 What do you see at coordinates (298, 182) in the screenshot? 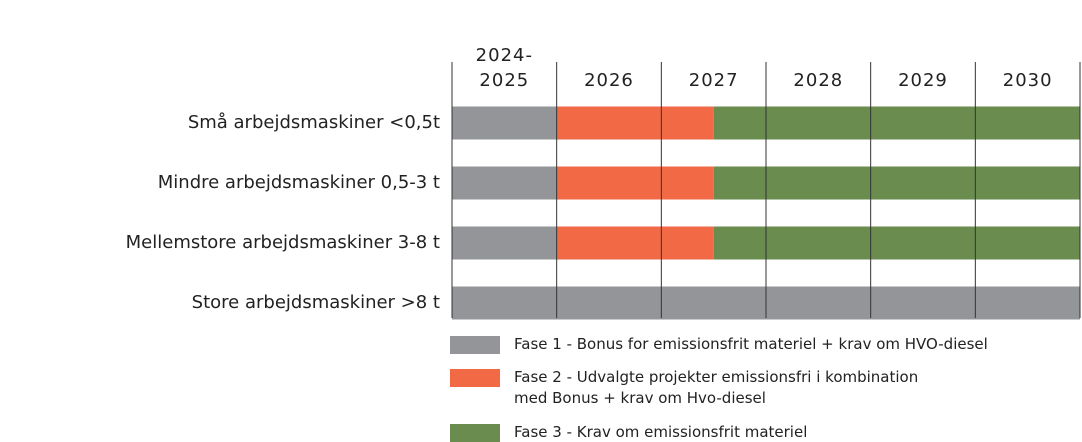
I see `row-label: Mindre arbejdsmaskiner 0,5-3 t` at bounding box center [298, 182].